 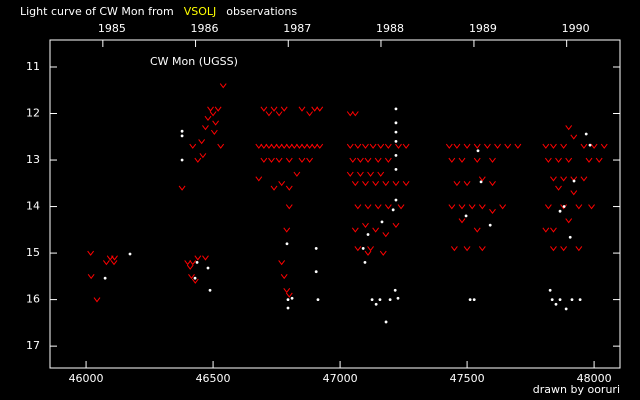 What do you see at coordinates (261, 11) in the screenshot?
I see `title-part: observations` at bounding box center [261, 11].